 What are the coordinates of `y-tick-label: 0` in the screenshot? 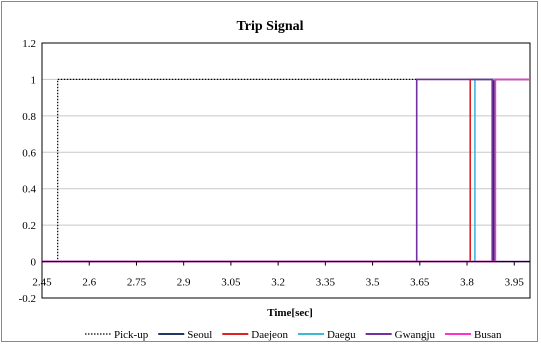 It's located at (34, 263).